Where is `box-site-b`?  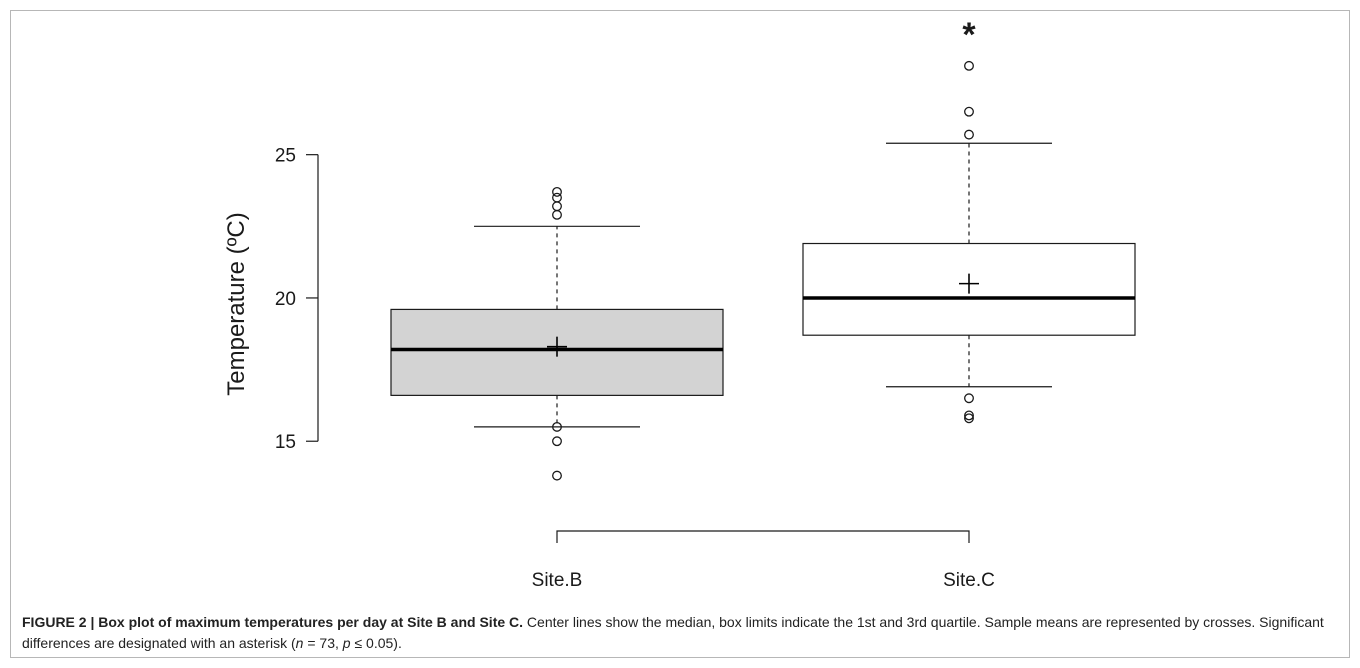 box-site-b is located at coordinates (557, 333).